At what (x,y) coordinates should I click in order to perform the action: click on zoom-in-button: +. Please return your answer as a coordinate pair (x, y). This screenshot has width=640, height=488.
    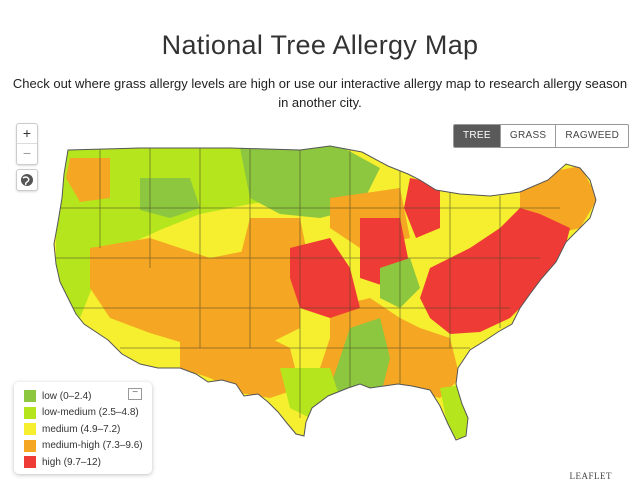
    Looking at the image, I should click on (27, 133).